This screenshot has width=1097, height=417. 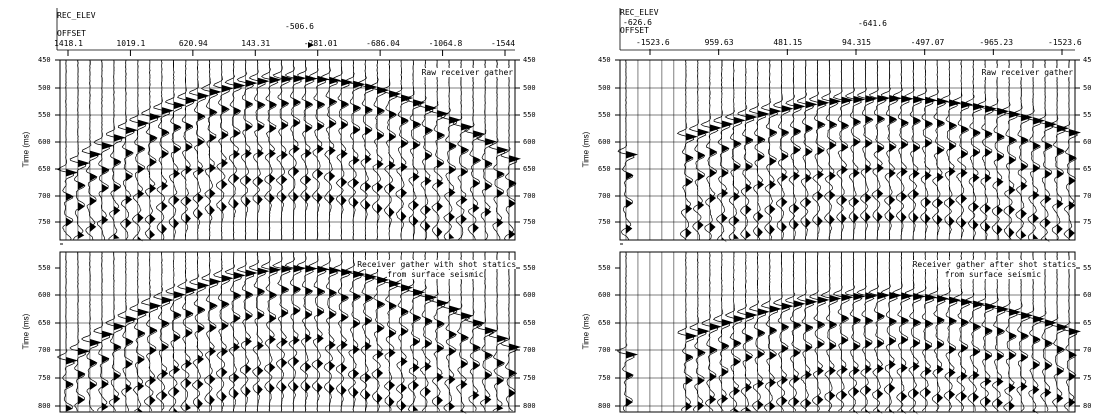 What do you see at coordinates (1087, 142) in the screenshot?
I see `y-tick-label-right: 60` at bounding box center [1087, 142].